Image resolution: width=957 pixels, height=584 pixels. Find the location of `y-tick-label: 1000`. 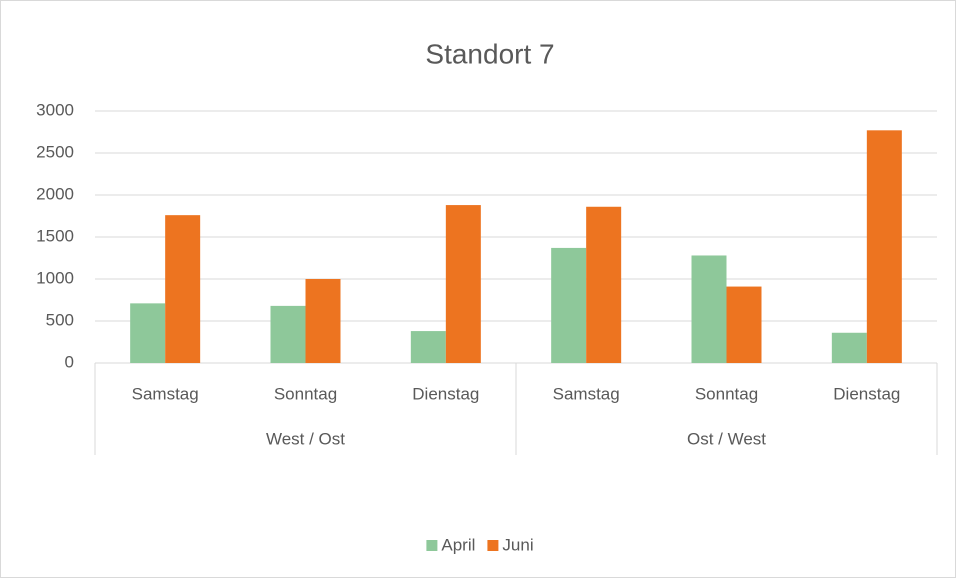

y-tick-label: 1000 is located at coordinates (55, 277).